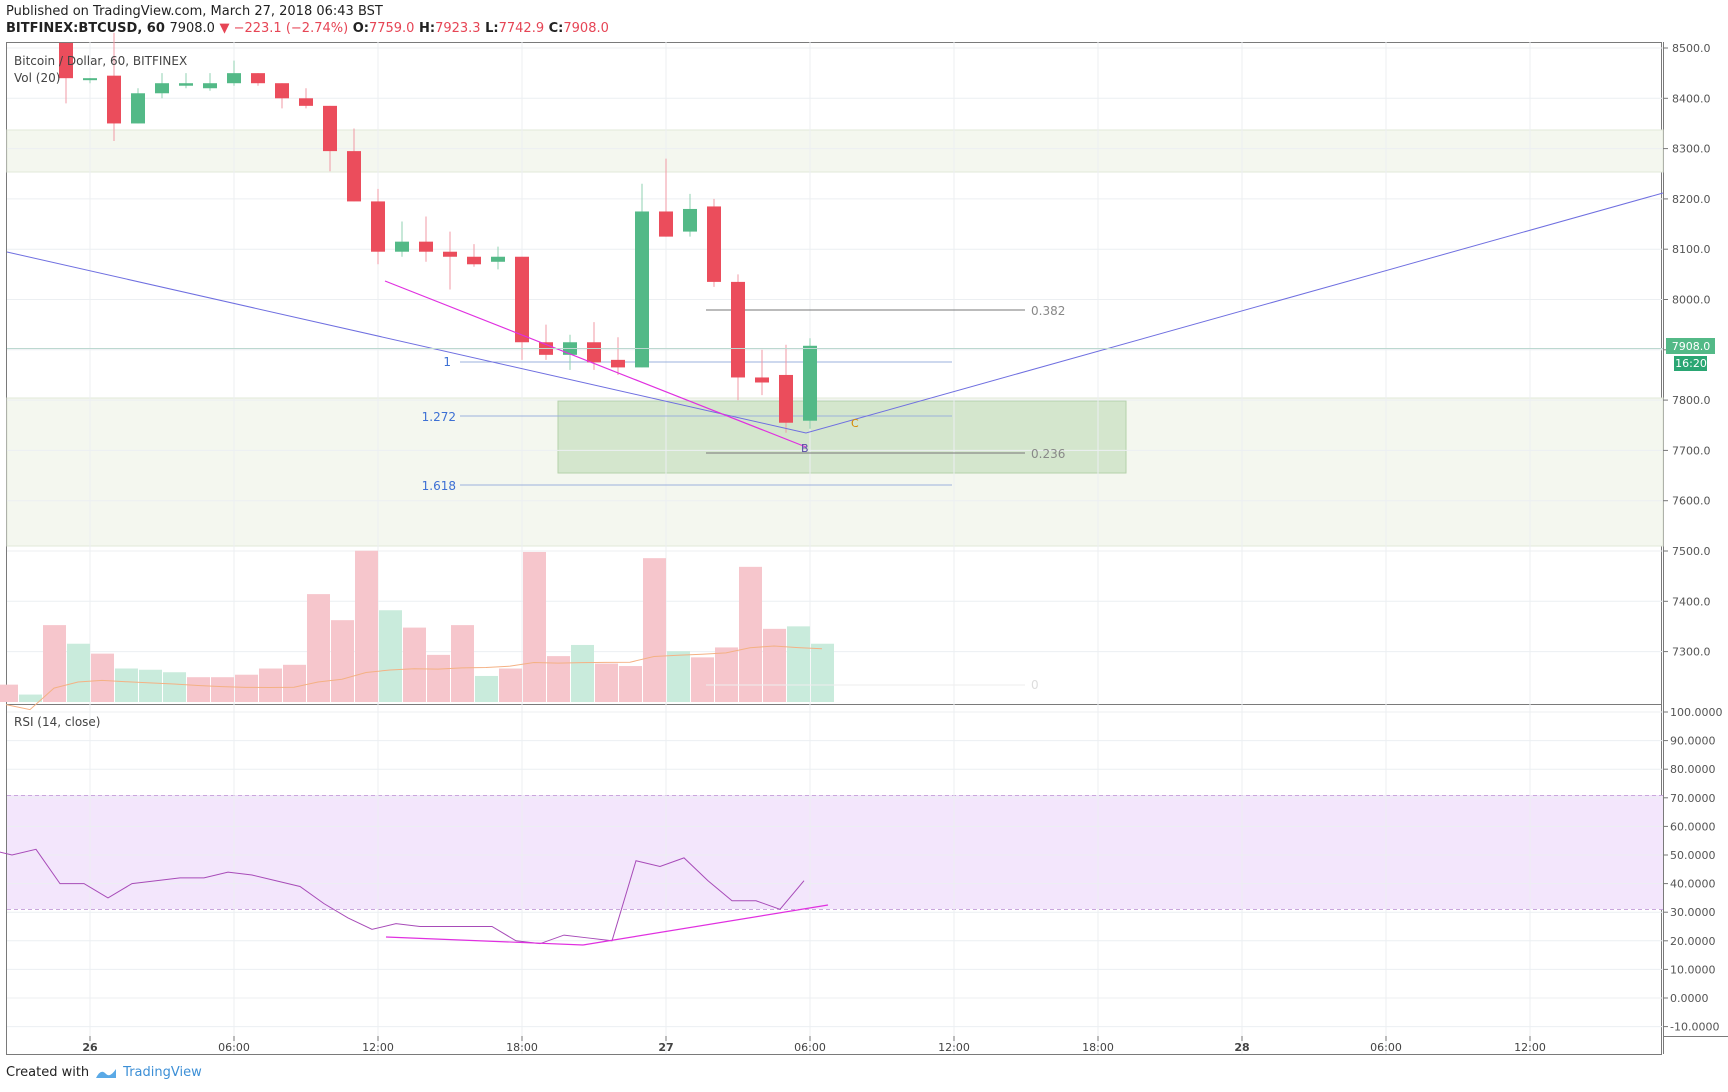 The image size is (1728, 1092). What do you see at coordinates (90, 1047) in the screenshot?
I see `time-tick-label: 26` at bounding box center [90, 1047].